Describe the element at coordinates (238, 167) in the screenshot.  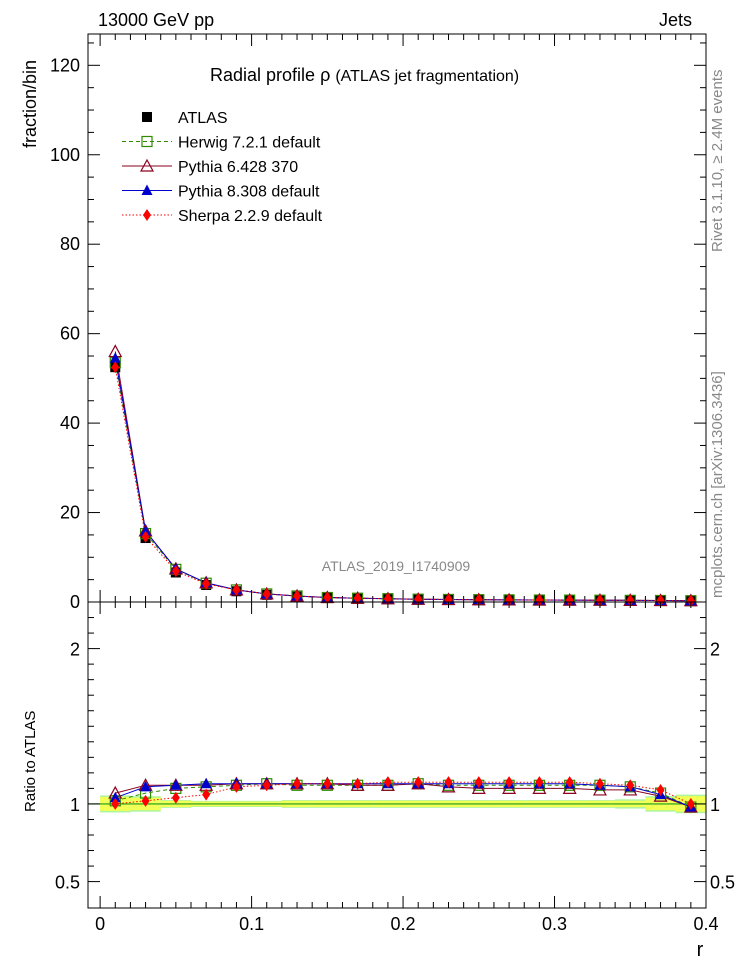
I see `legend-label-pythia-6-428-370: Pythia 6.428 370` at that location.